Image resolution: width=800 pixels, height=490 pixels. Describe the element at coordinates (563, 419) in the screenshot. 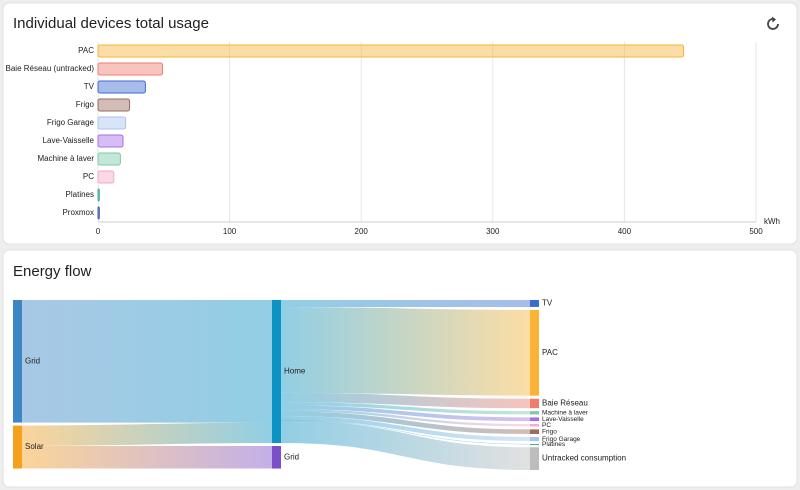

I see `node-label: Lave-Vaisselle` at that location.